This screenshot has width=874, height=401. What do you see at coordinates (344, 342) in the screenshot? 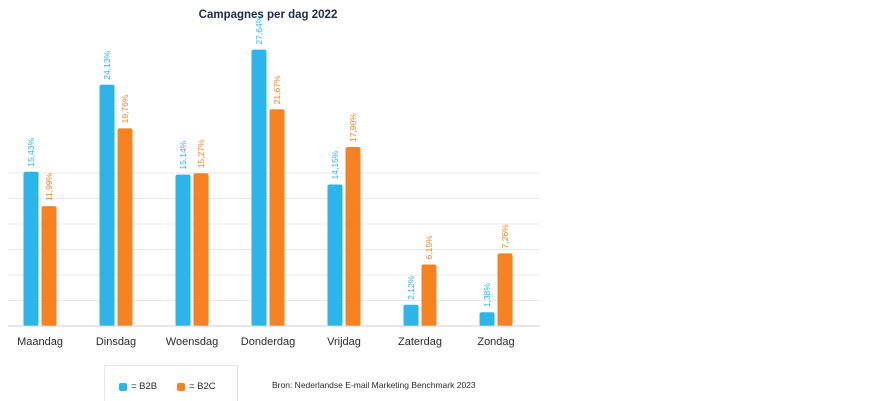
I see `x-tick-vrijdag: Vrijdag` at bounding box center [344, 342].